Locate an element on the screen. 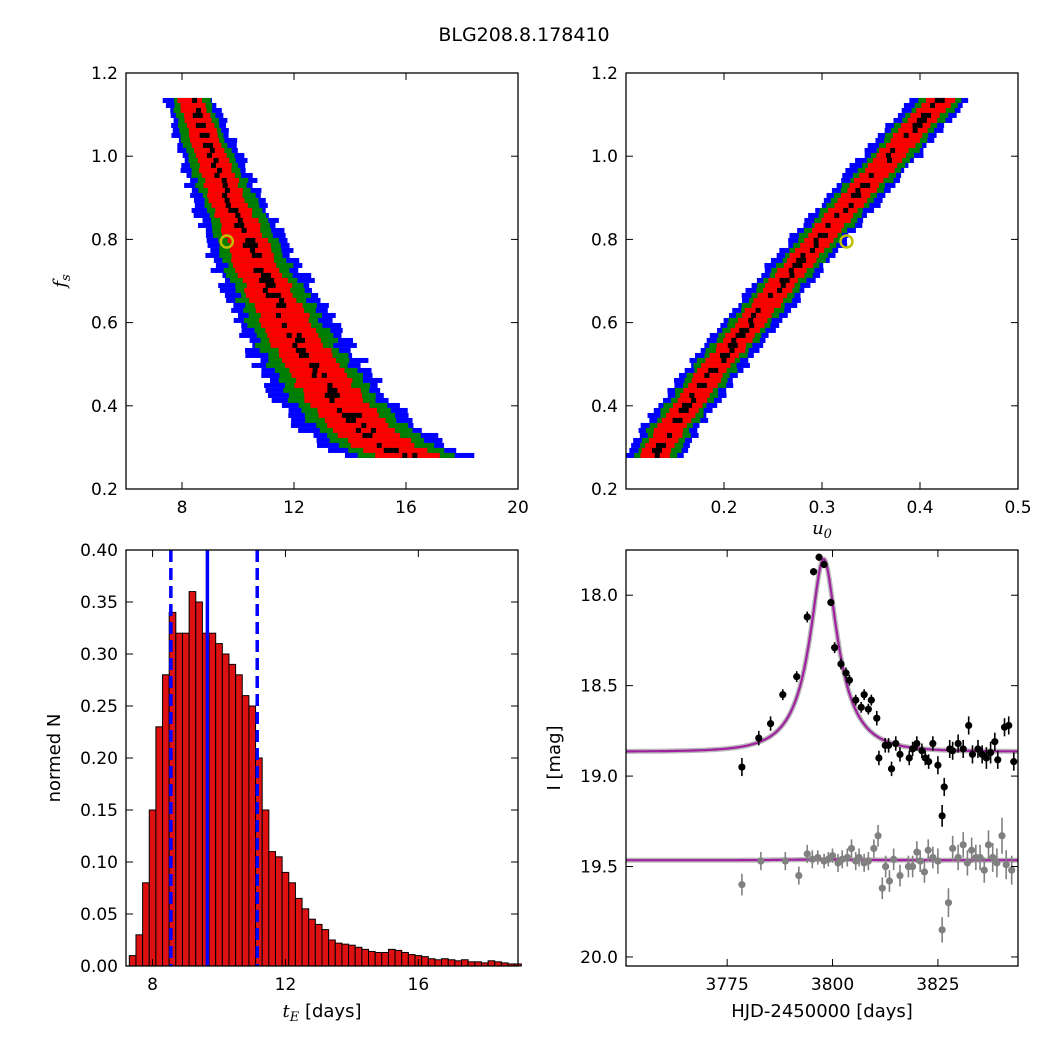  y-tick-label: 1.2 is located at coordinates (104, 74).